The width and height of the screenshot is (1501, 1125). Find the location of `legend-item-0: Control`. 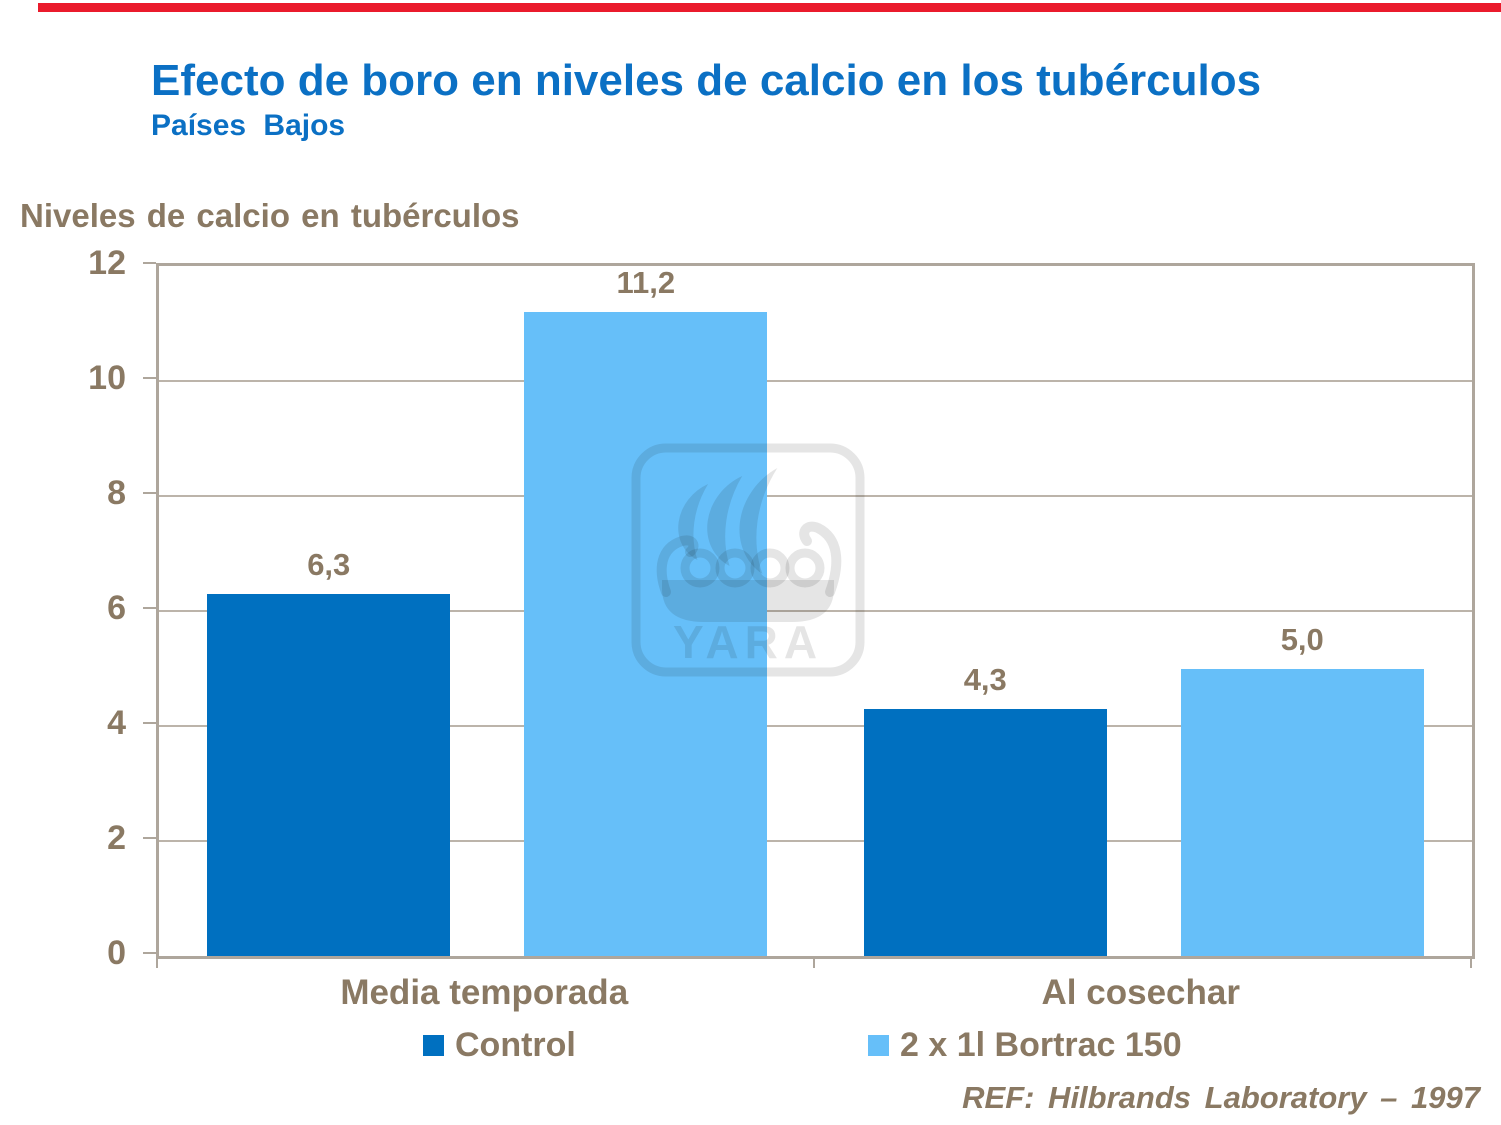

legend-item-0: Control is located at coordinates (499, 1045).